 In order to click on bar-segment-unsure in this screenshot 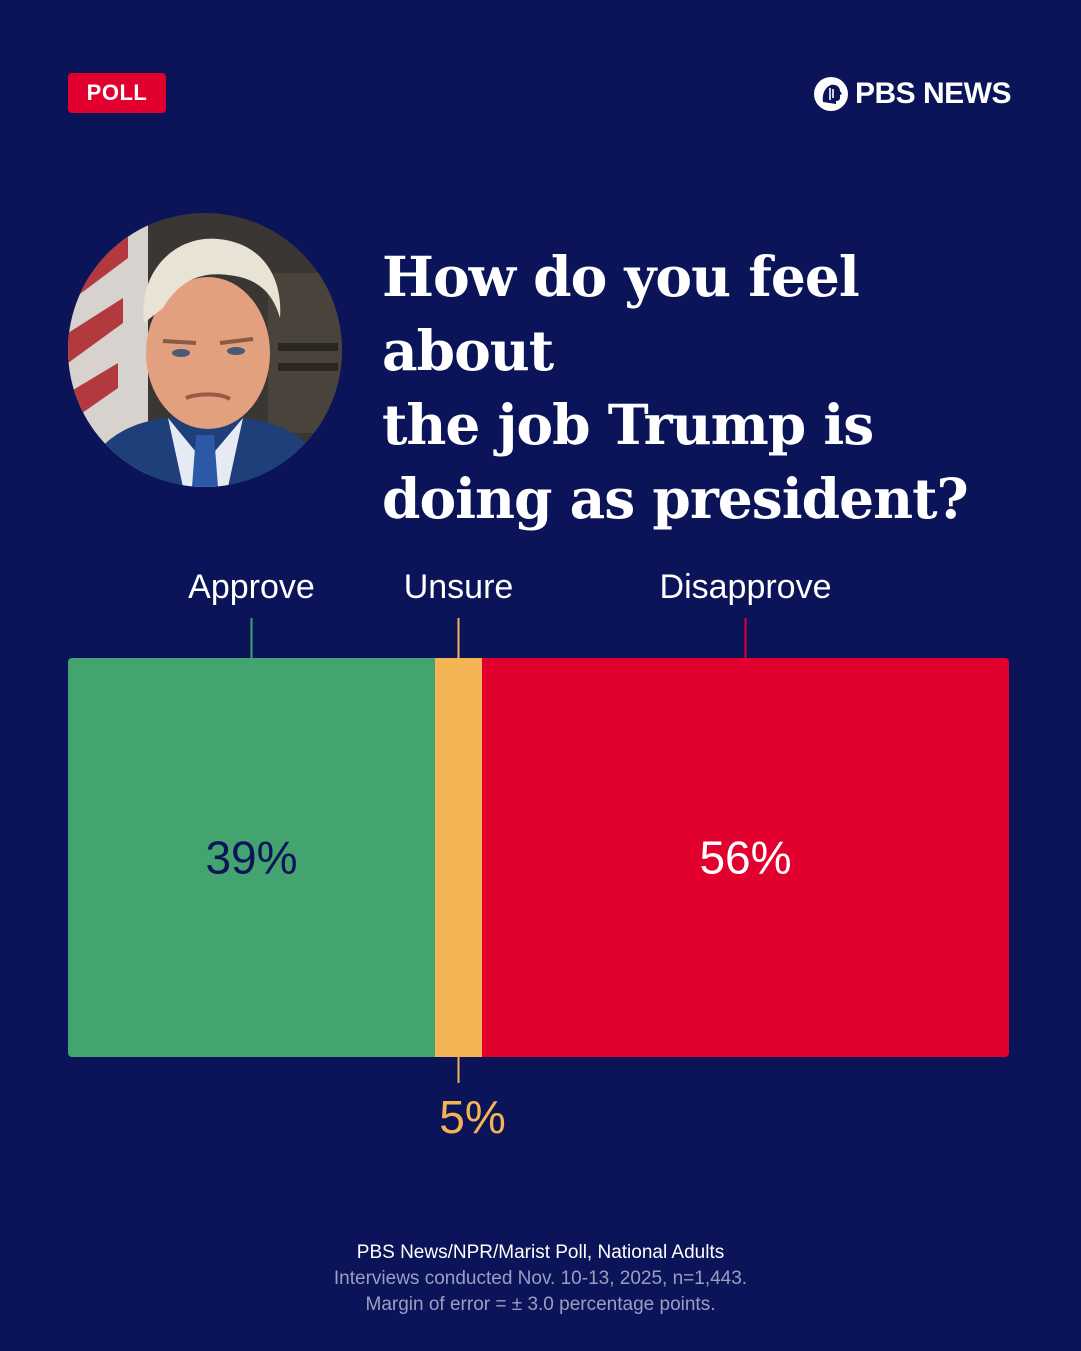, I will do `click(458, 857)`.